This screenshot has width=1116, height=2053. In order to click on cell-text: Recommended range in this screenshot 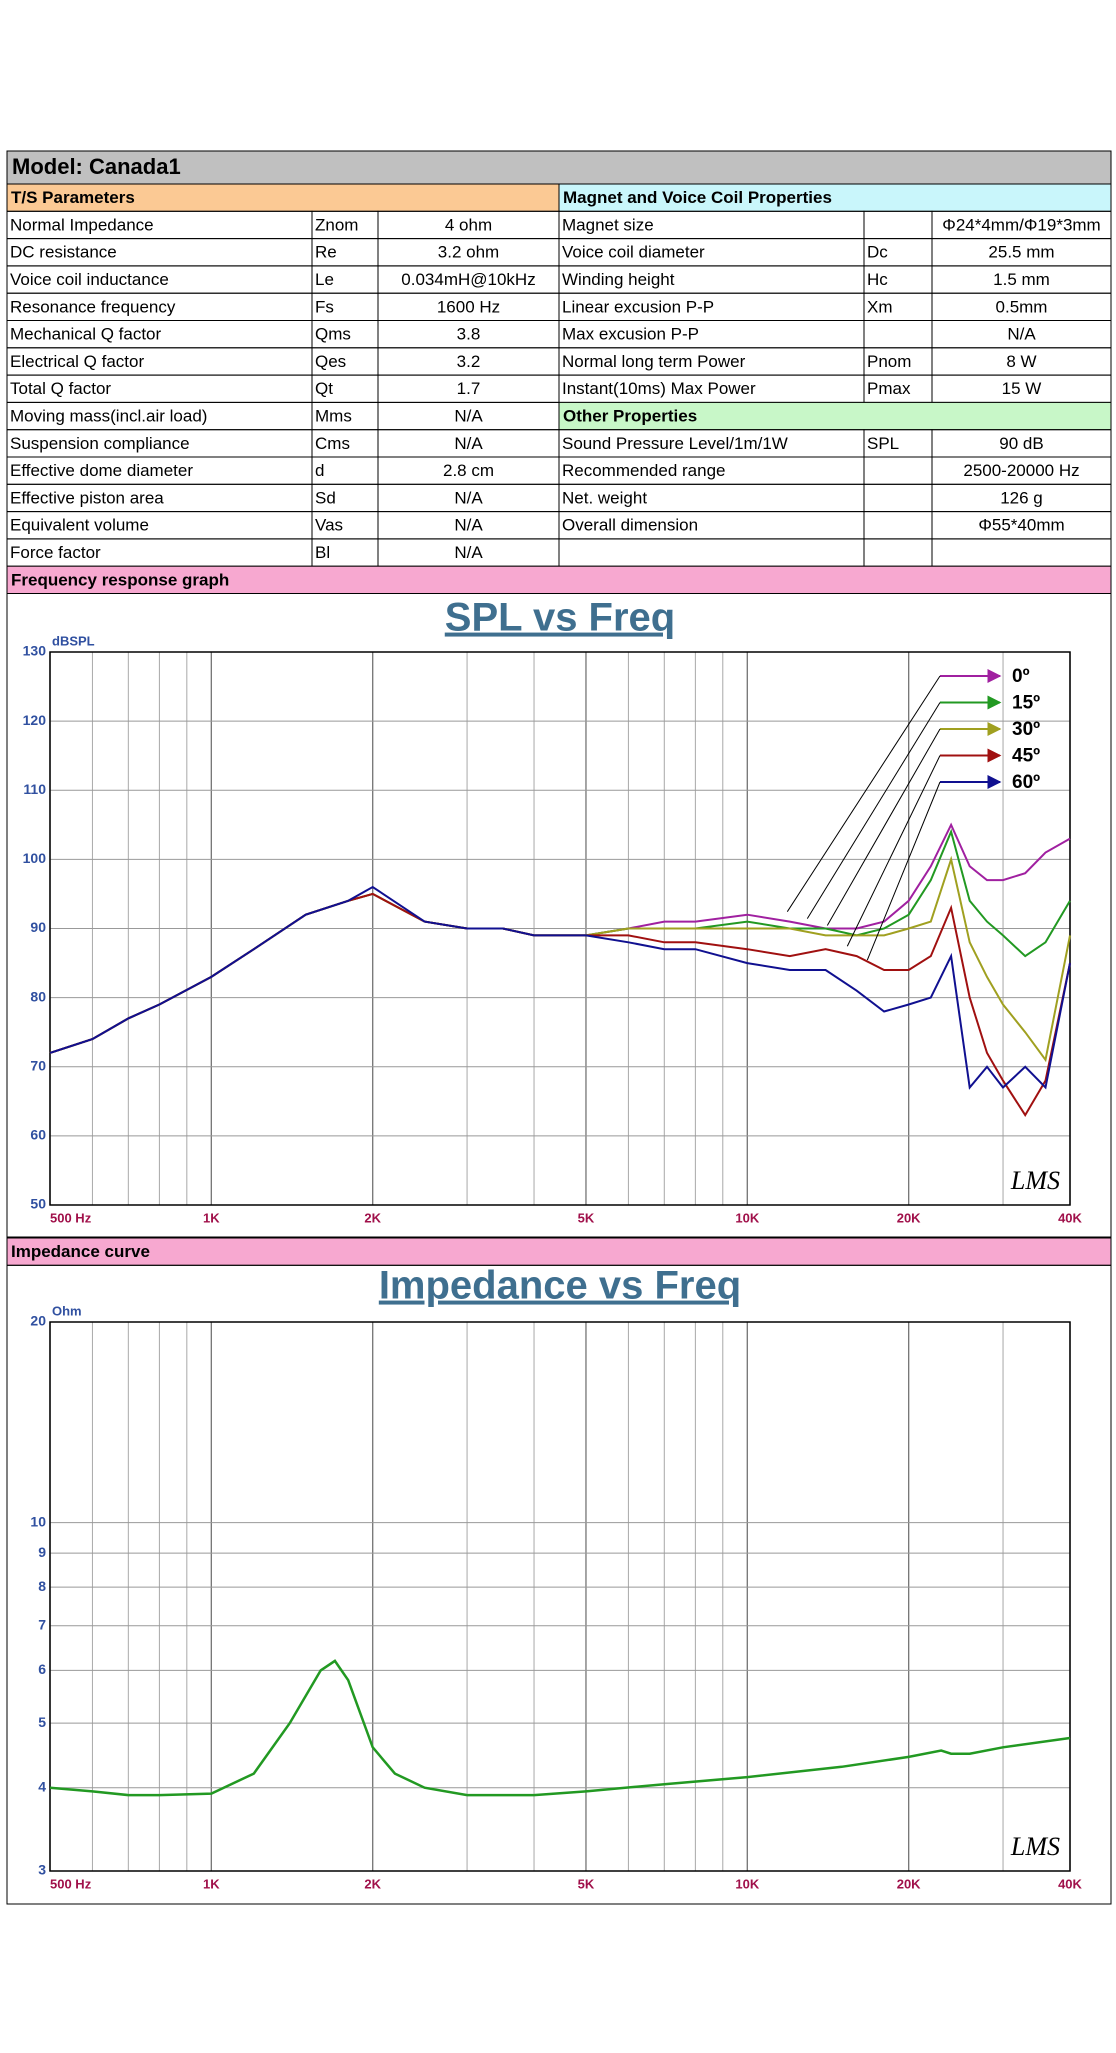, I will do `click(643, 470)`.